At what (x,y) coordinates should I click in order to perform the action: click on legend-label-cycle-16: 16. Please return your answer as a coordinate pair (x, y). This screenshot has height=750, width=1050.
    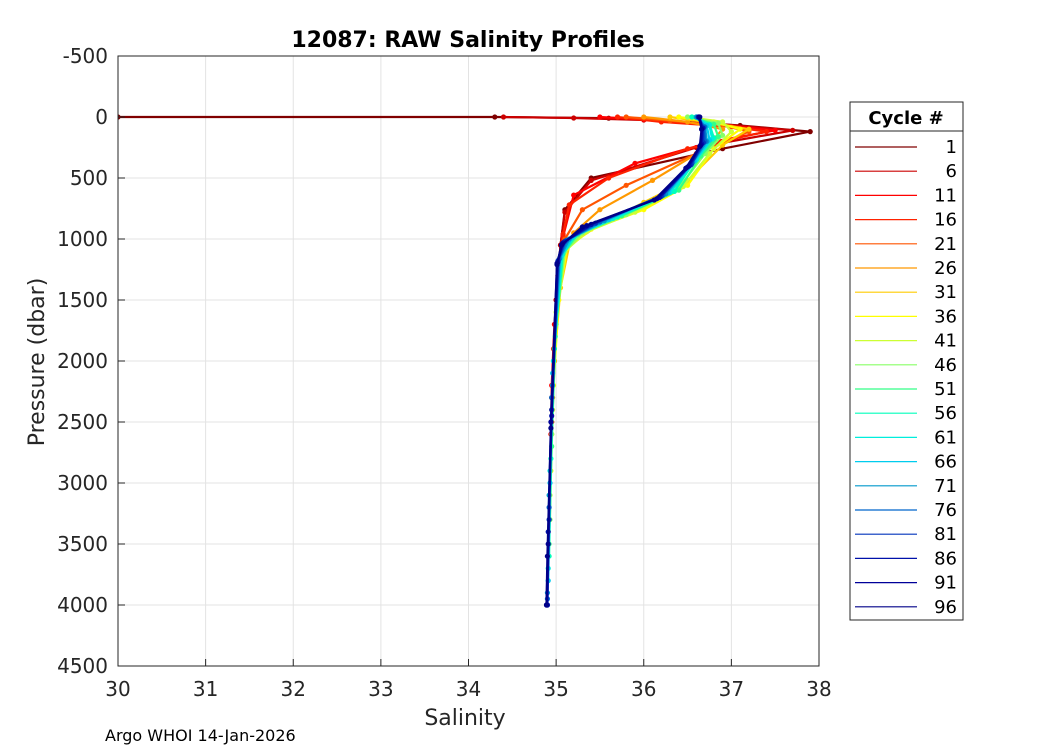
    Looking at the image, I should click on (945, 220).